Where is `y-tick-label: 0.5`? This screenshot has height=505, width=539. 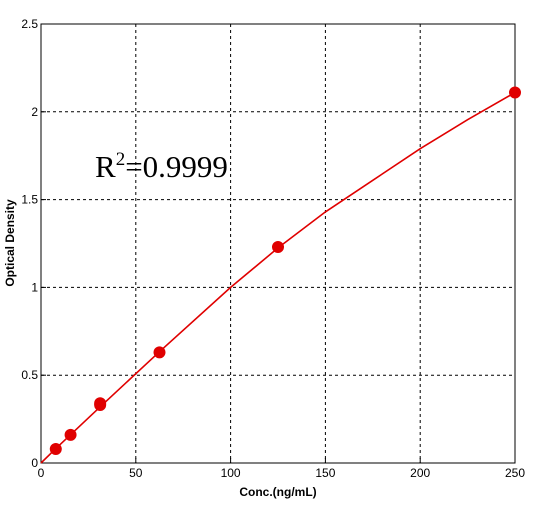
y-tick-label: 0.5 is located at coordinates (29, 375).